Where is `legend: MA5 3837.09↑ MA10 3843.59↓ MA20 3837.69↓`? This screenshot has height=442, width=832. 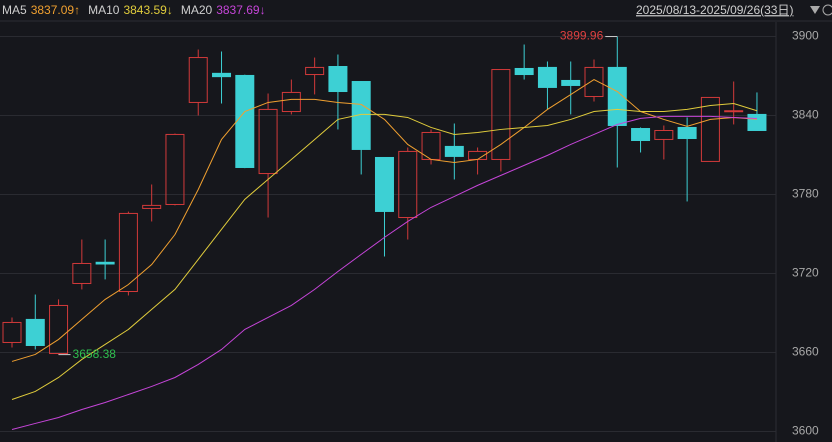
legend: MA5 3837.09↑ MA10 3843.59↓ MA20 3837.69↓ is located at coordinates (134, 10).